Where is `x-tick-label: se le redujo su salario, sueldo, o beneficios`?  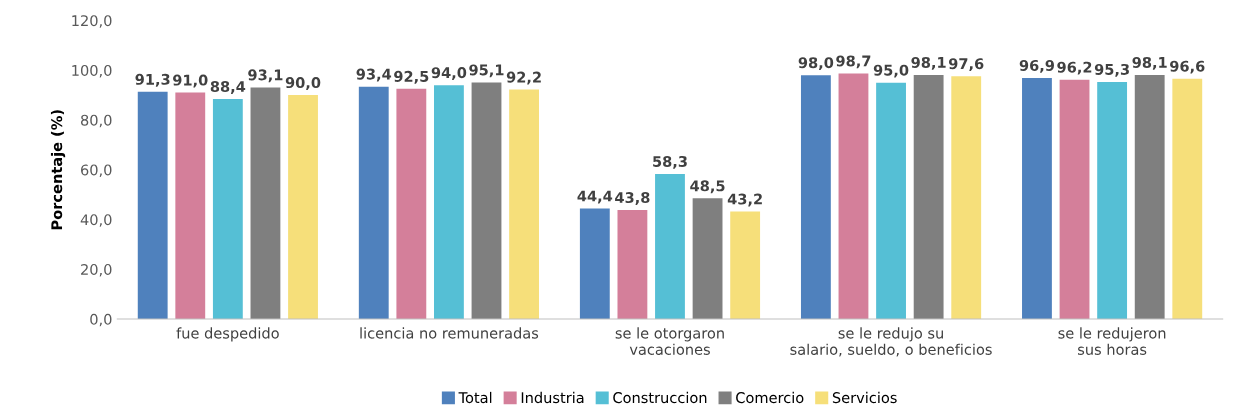
x-tick-label: se le redujo su salario, sueldo, o beneficios is located at coordinates (891, 342).